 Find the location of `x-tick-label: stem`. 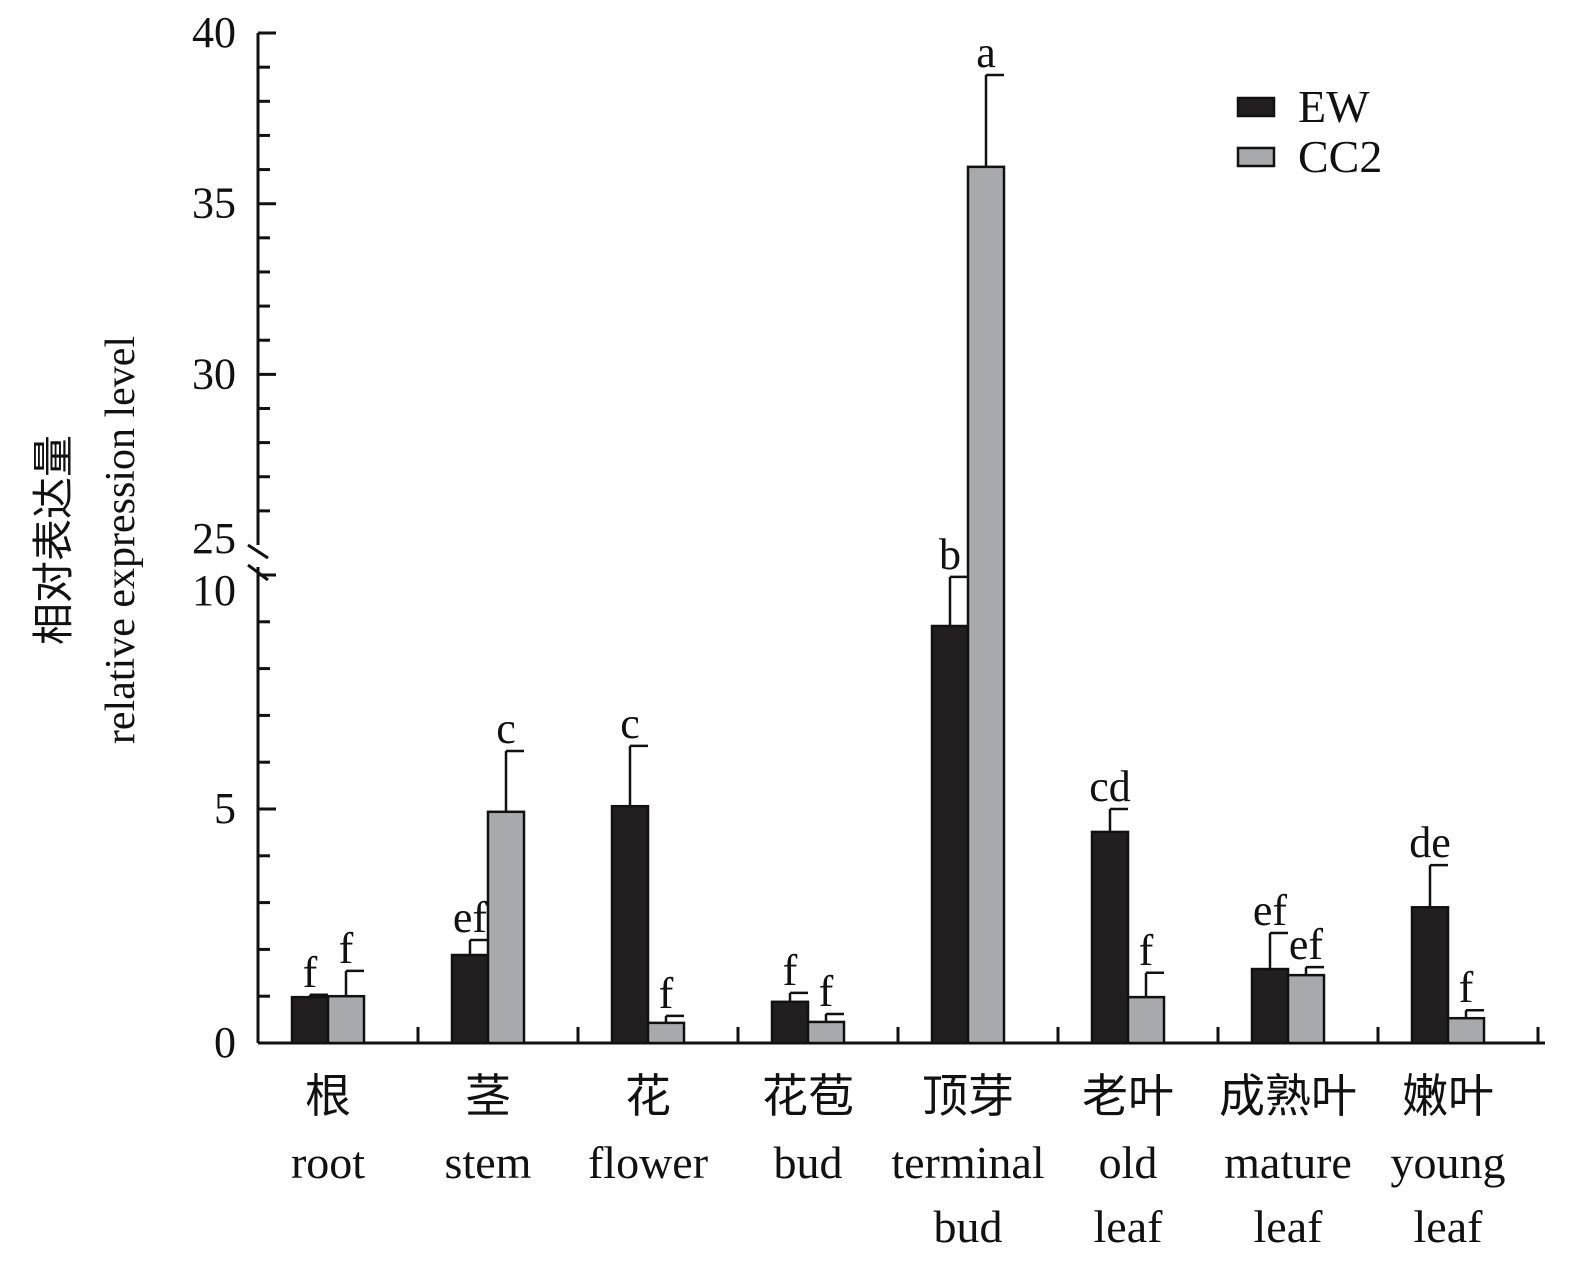

x-tick-label: stem is located at coordinates (488, 1162).